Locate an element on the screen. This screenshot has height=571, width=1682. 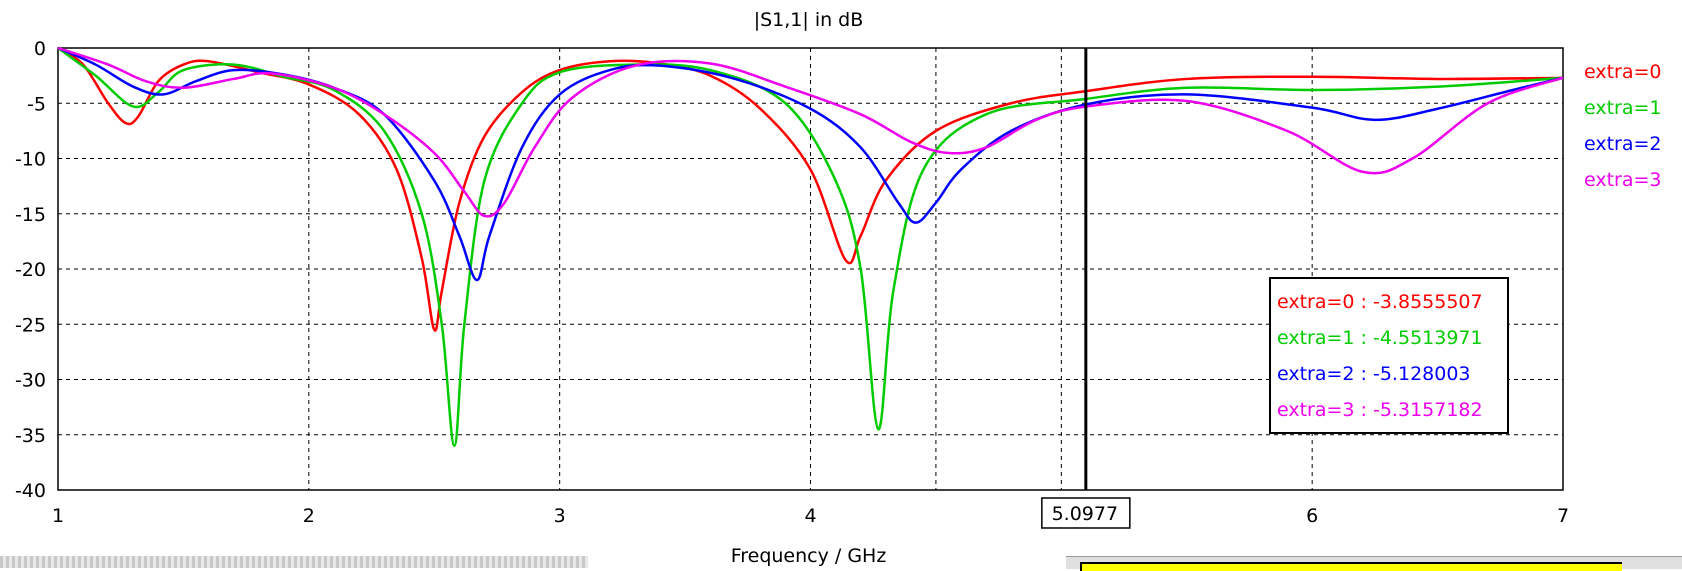
readout-value-2: extra=2 : -5.128003 is located at coordinates (1374, 374).